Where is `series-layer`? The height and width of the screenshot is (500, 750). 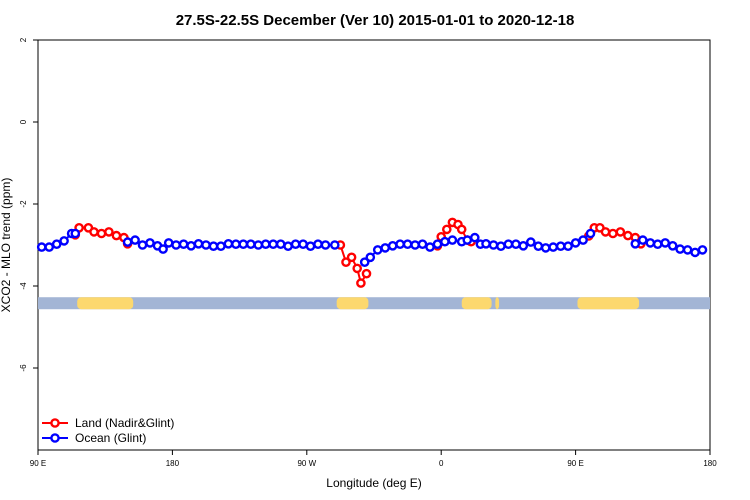 series-layer is located at coordinates (372, 252).